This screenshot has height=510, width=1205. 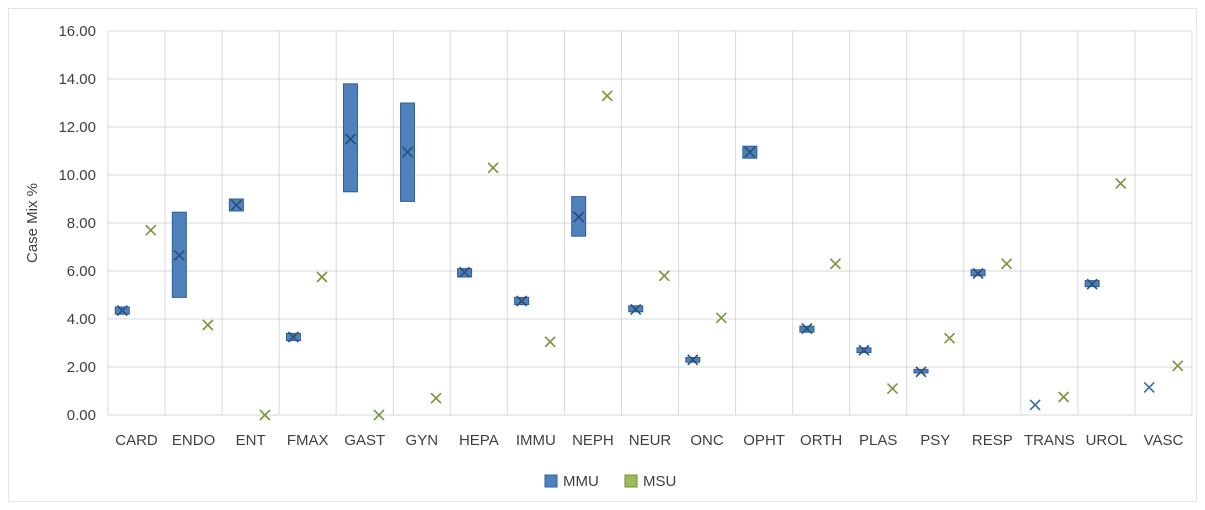 I want to click on x-tick-label: ENT, so click(x=251, y=440).